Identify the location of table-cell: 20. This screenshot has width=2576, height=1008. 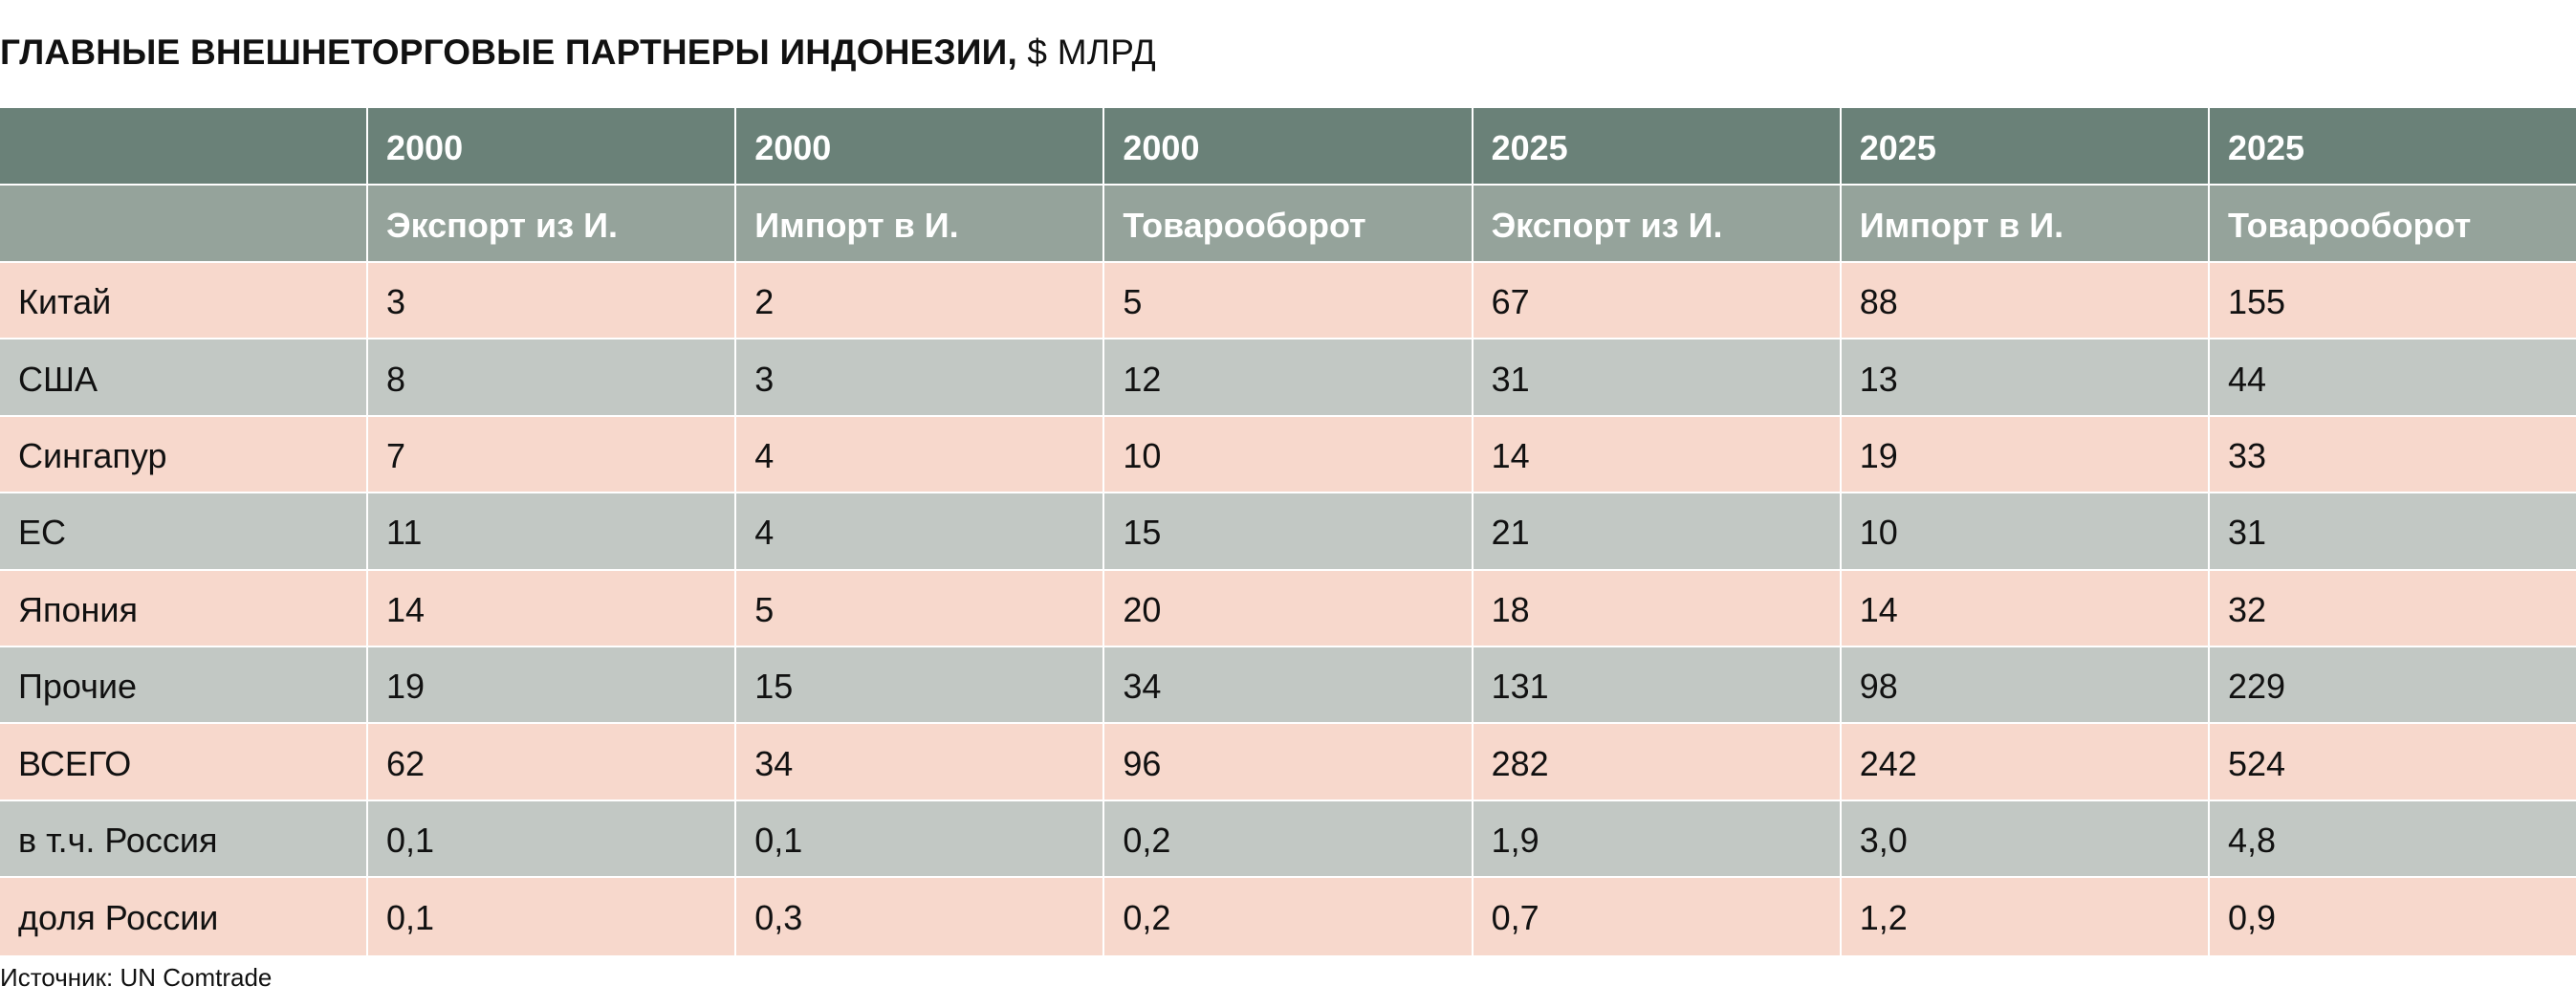
(1287, 608).